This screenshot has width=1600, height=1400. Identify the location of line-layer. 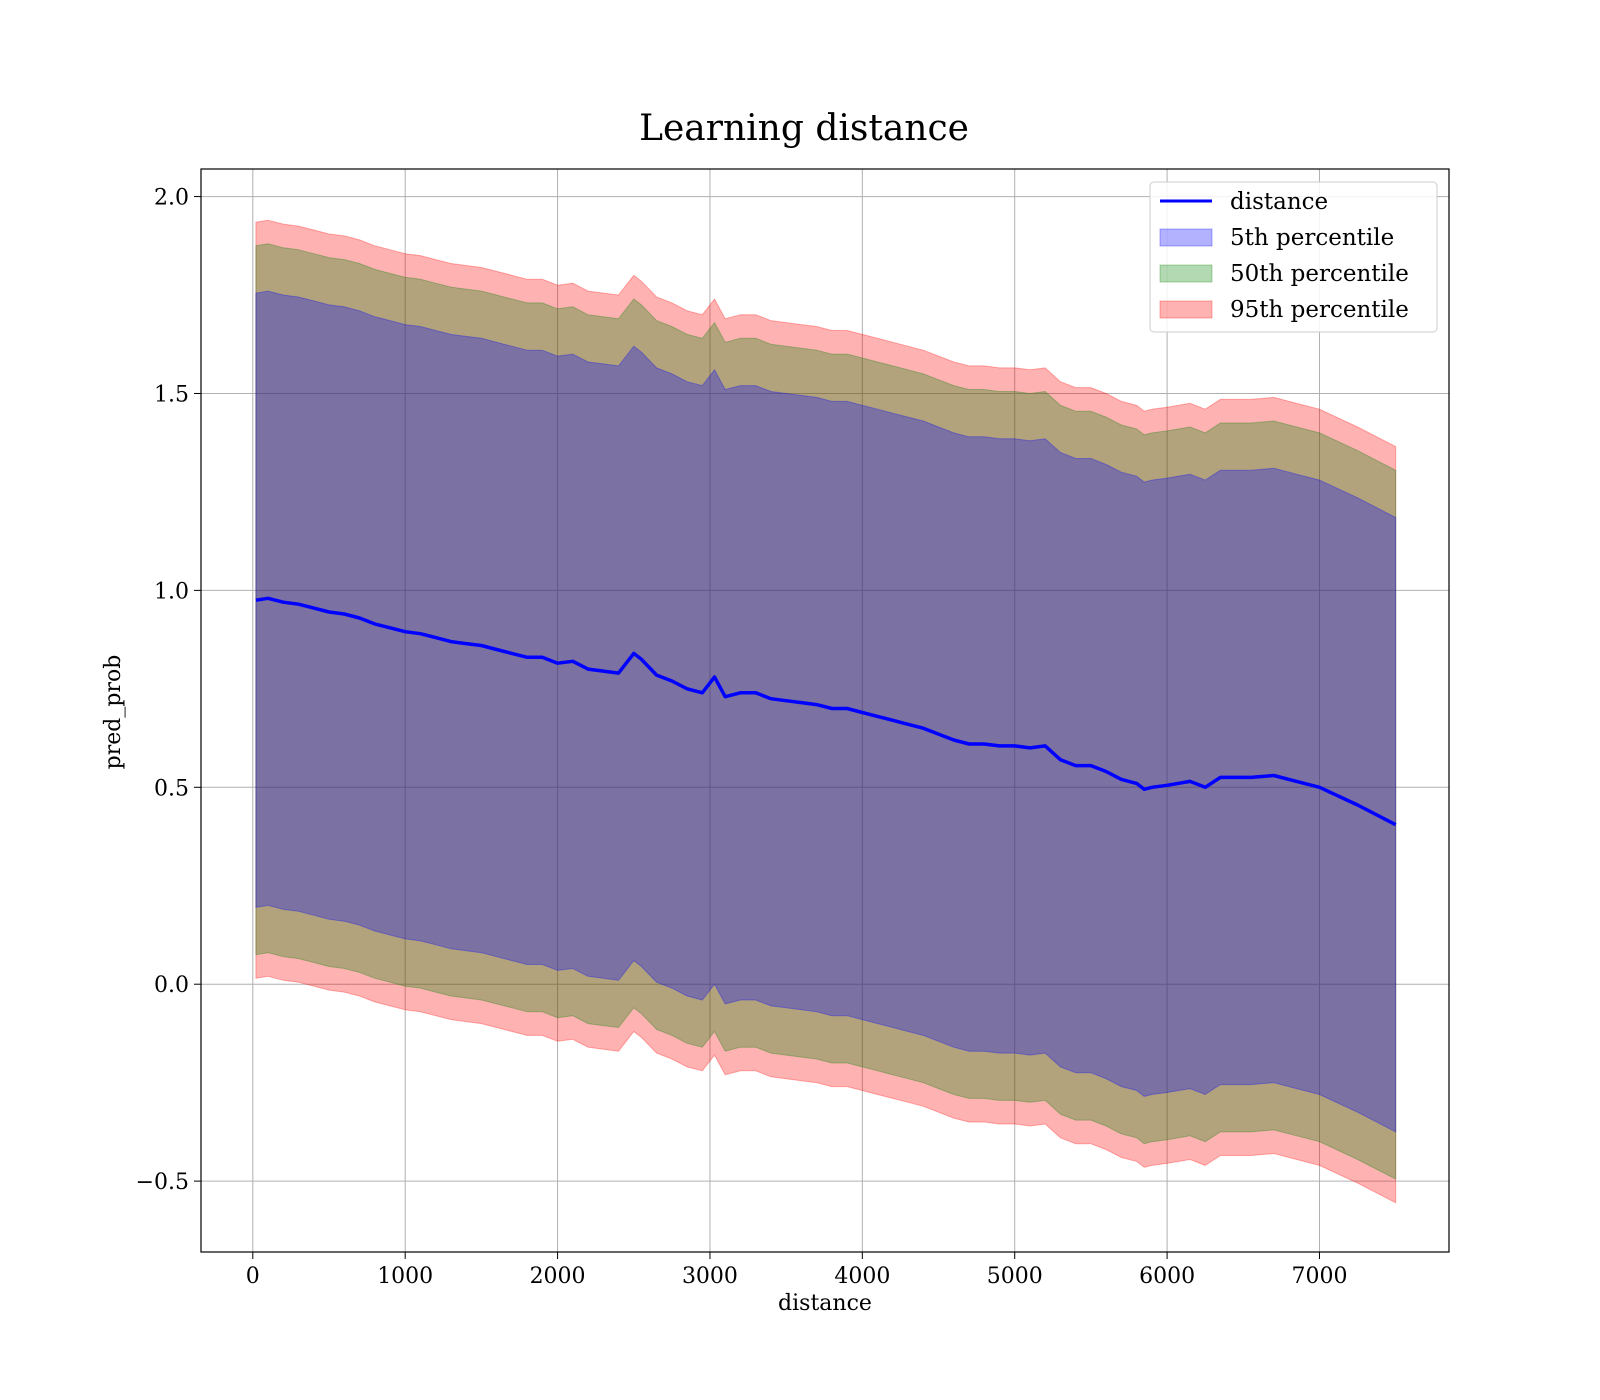
(826, 711).